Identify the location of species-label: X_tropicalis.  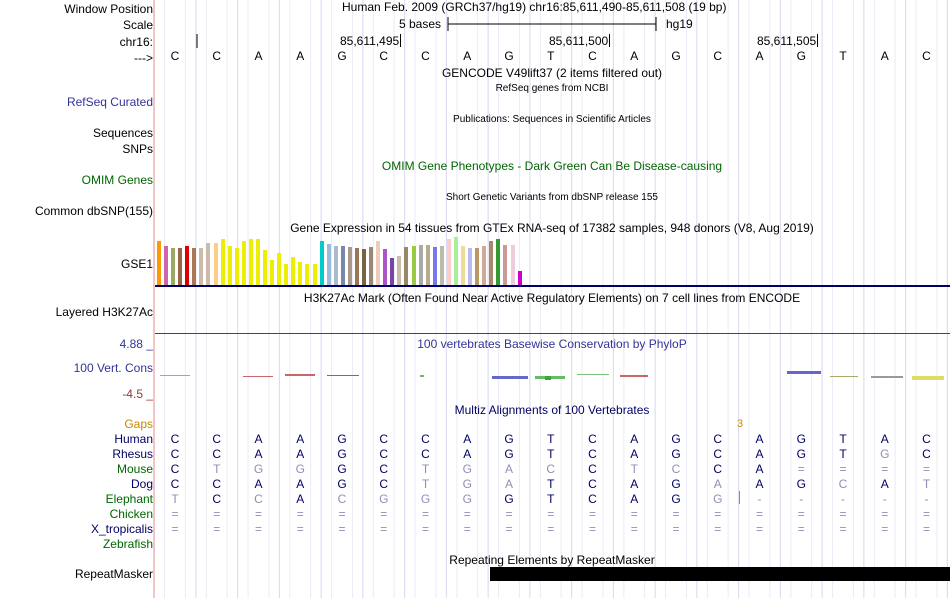
(121, 529).